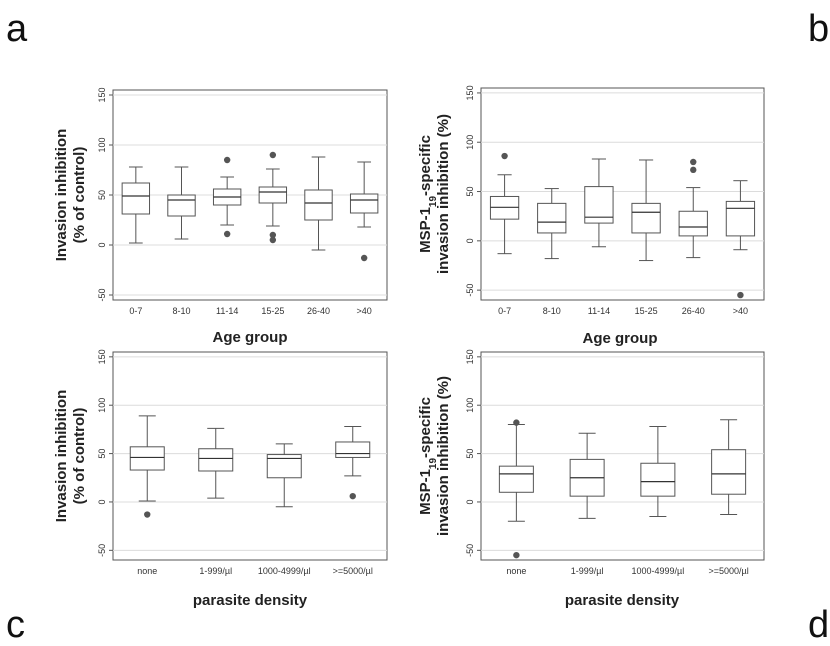 The width and height of the screenshot is (830, 646). I want to click on plot-area, so click(622, 194).